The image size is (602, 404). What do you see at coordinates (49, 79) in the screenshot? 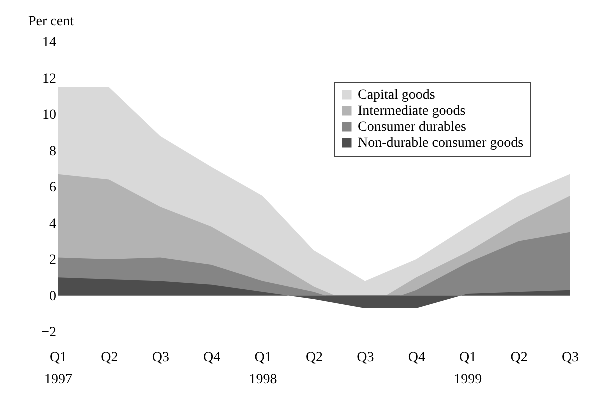
I see `y-tick-label: 12` at bounding box center [49, 79].